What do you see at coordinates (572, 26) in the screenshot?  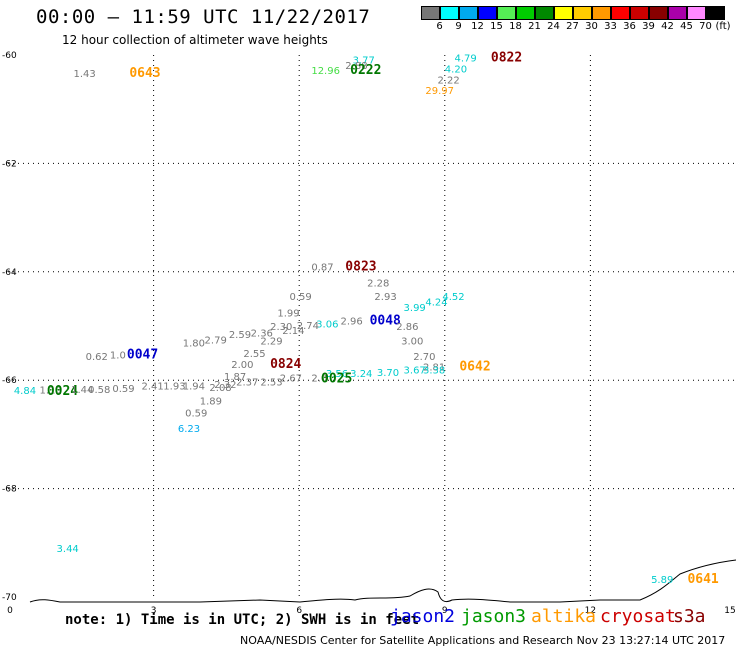 I see `scale-label: 27` at bounding box center [572, 26].